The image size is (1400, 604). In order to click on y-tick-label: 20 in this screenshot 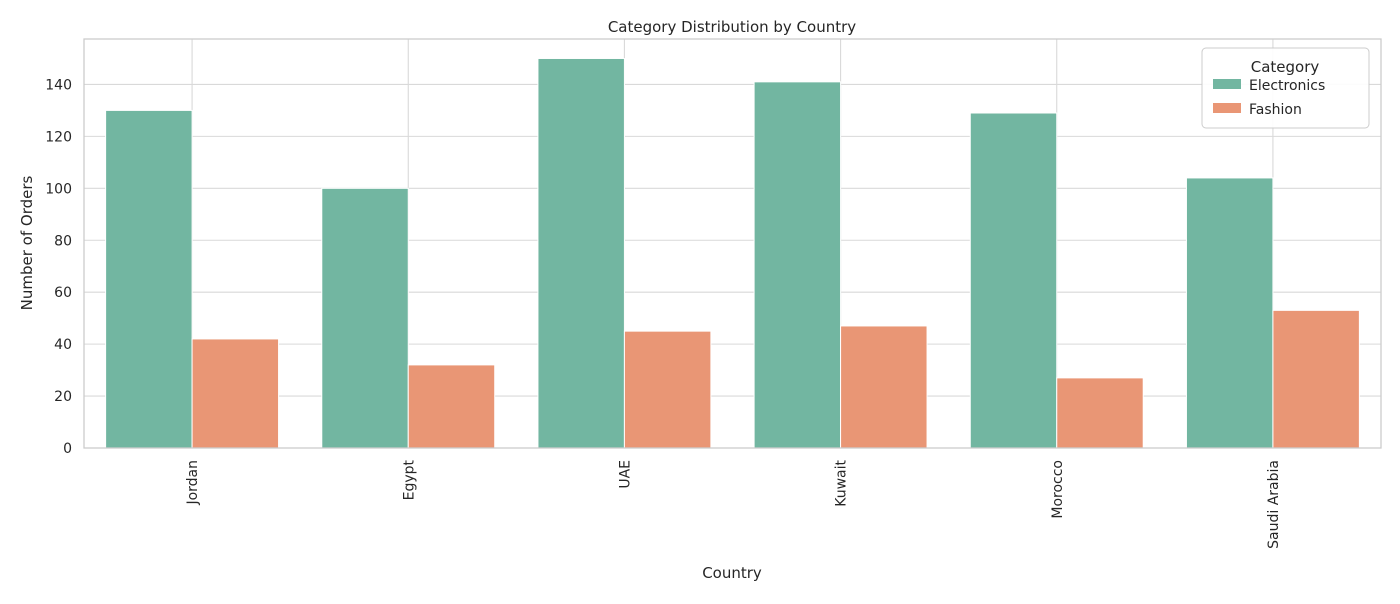, I will do `click(63, 397)`.